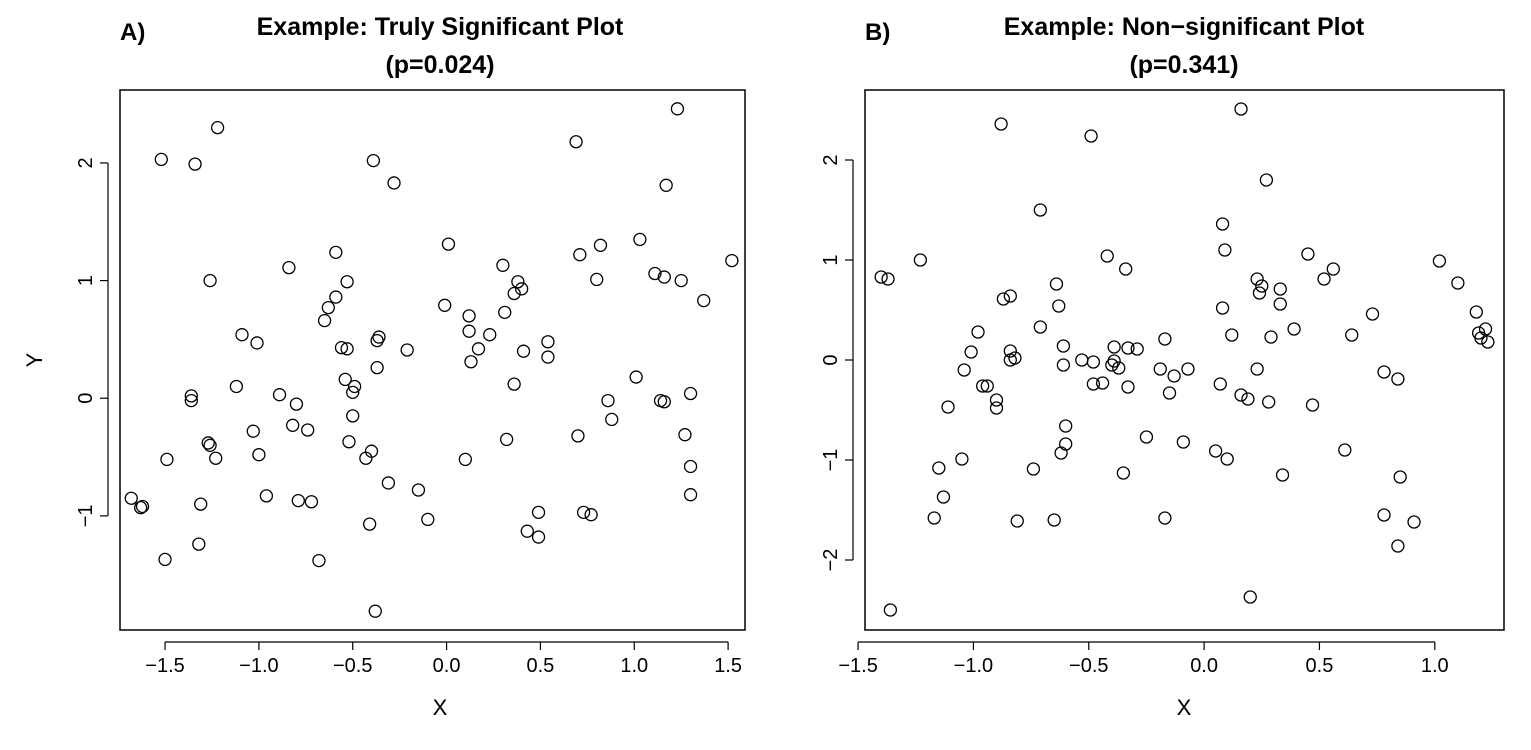 This screenshot has height=750, width=1531. What do you see at coordinates (440, 707) in the screenshot?
I see `panel-a-x-axis-label: X` at bounding box center [440, 707].